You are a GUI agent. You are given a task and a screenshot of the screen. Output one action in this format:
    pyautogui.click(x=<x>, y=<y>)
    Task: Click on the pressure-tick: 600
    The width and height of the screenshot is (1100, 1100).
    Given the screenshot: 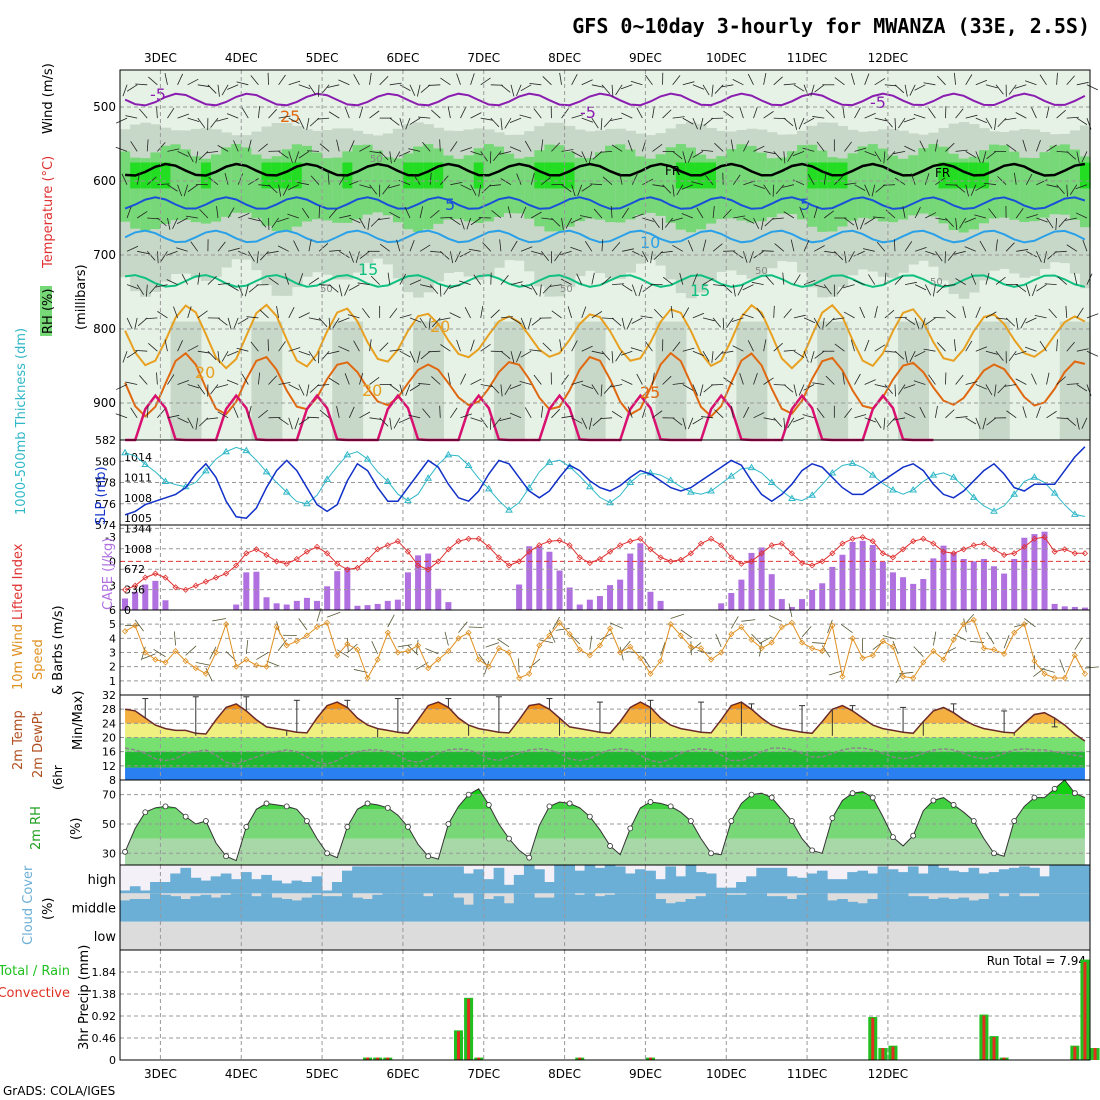 What is the action you would take?
    pyautogui.click(x=104, y=181)
    